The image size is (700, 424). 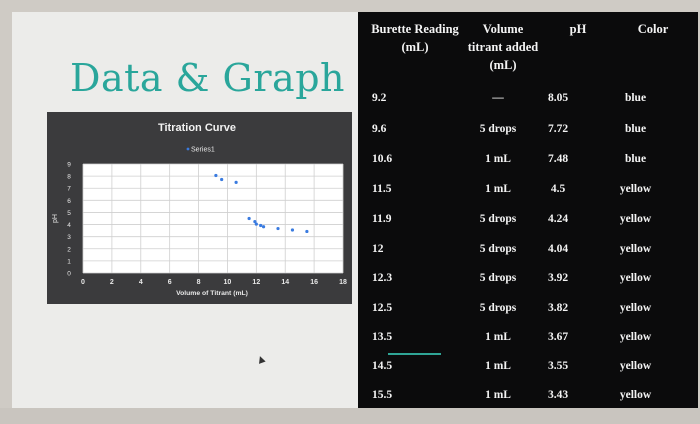 I want to click on table-cell-ph: 3.92, so click(x=558, y=278).